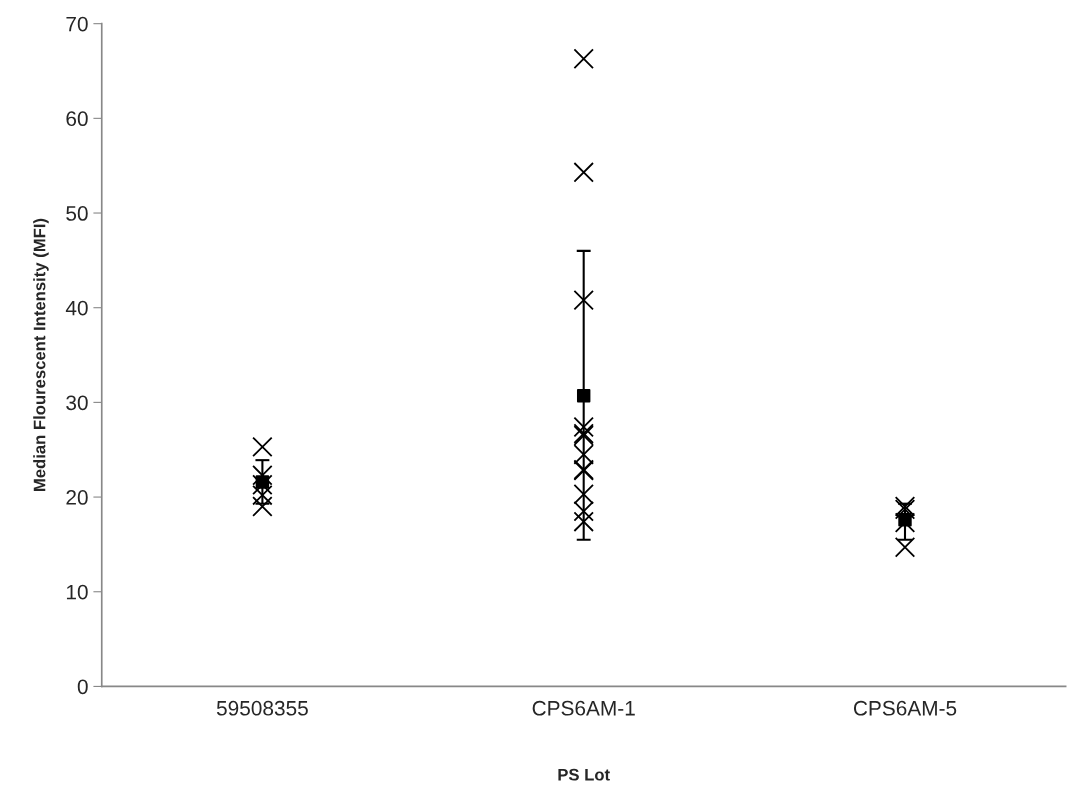 Image resolution: width=1071 pixels, height=789 pixels. What do you see at coordinates (77, 119) in the screenshot?
I see `y-tick-label: 60` at bounding box center [77, 119].